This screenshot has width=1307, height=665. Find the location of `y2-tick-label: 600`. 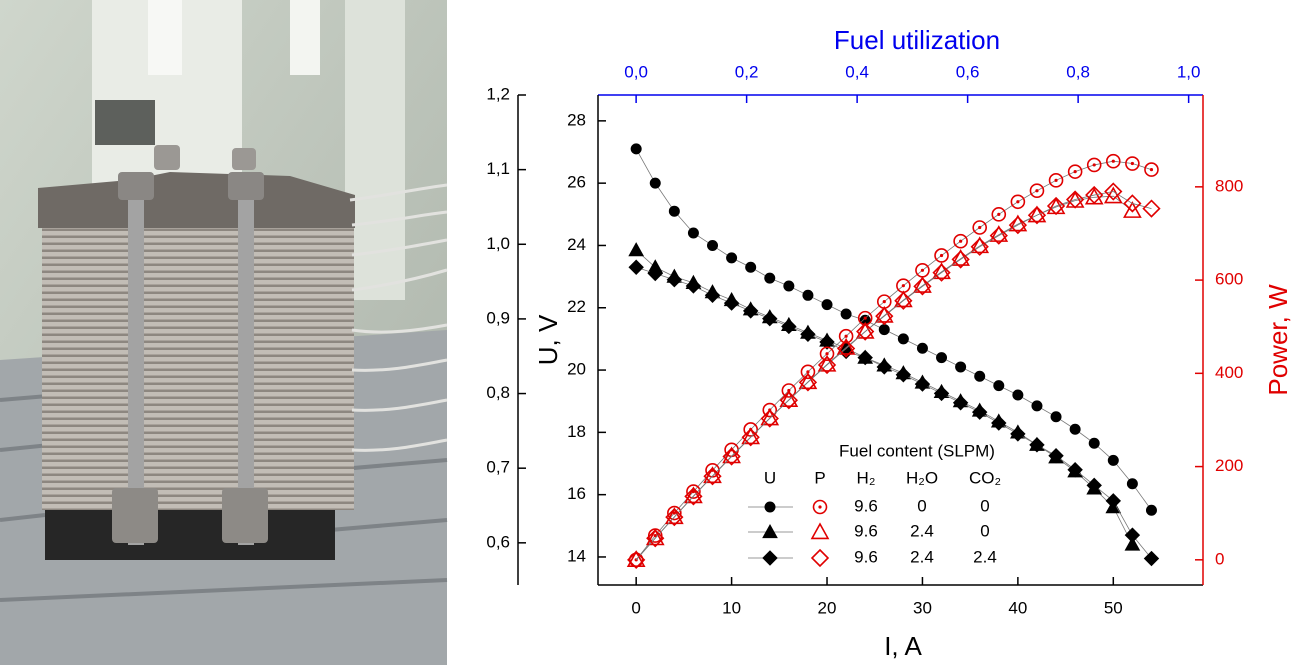

y2-tick-label: 600 is located at coordinates (1229, 279).